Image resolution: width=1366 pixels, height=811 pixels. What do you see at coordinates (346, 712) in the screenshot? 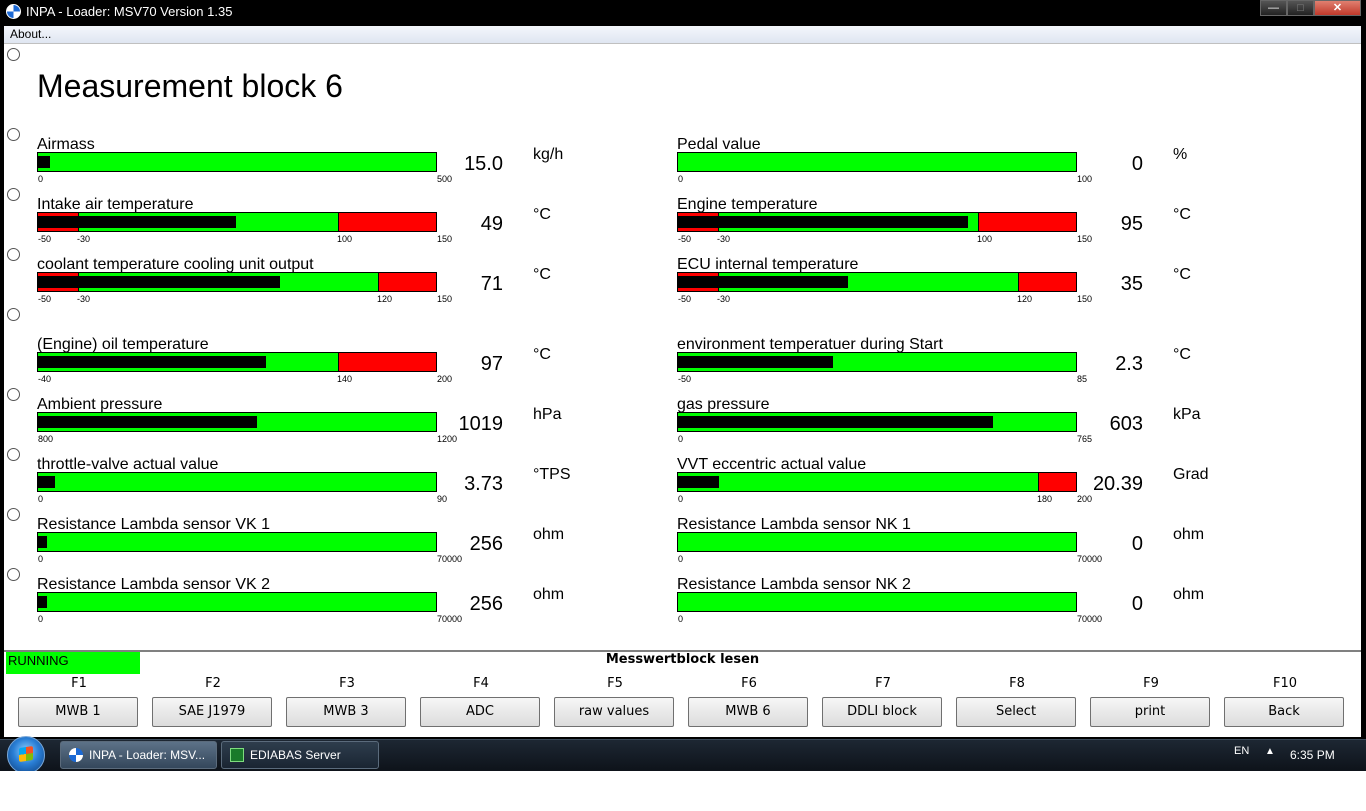
I see `function-button-f3: MWB 3` at bounding box center [346, 712].